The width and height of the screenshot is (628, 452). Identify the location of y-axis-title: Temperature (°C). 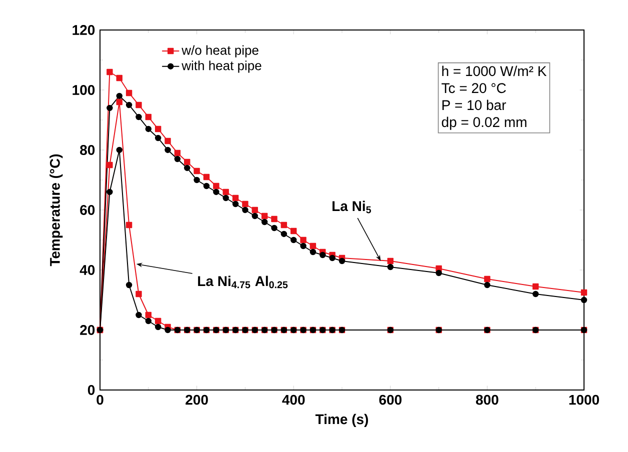
(56, 210).